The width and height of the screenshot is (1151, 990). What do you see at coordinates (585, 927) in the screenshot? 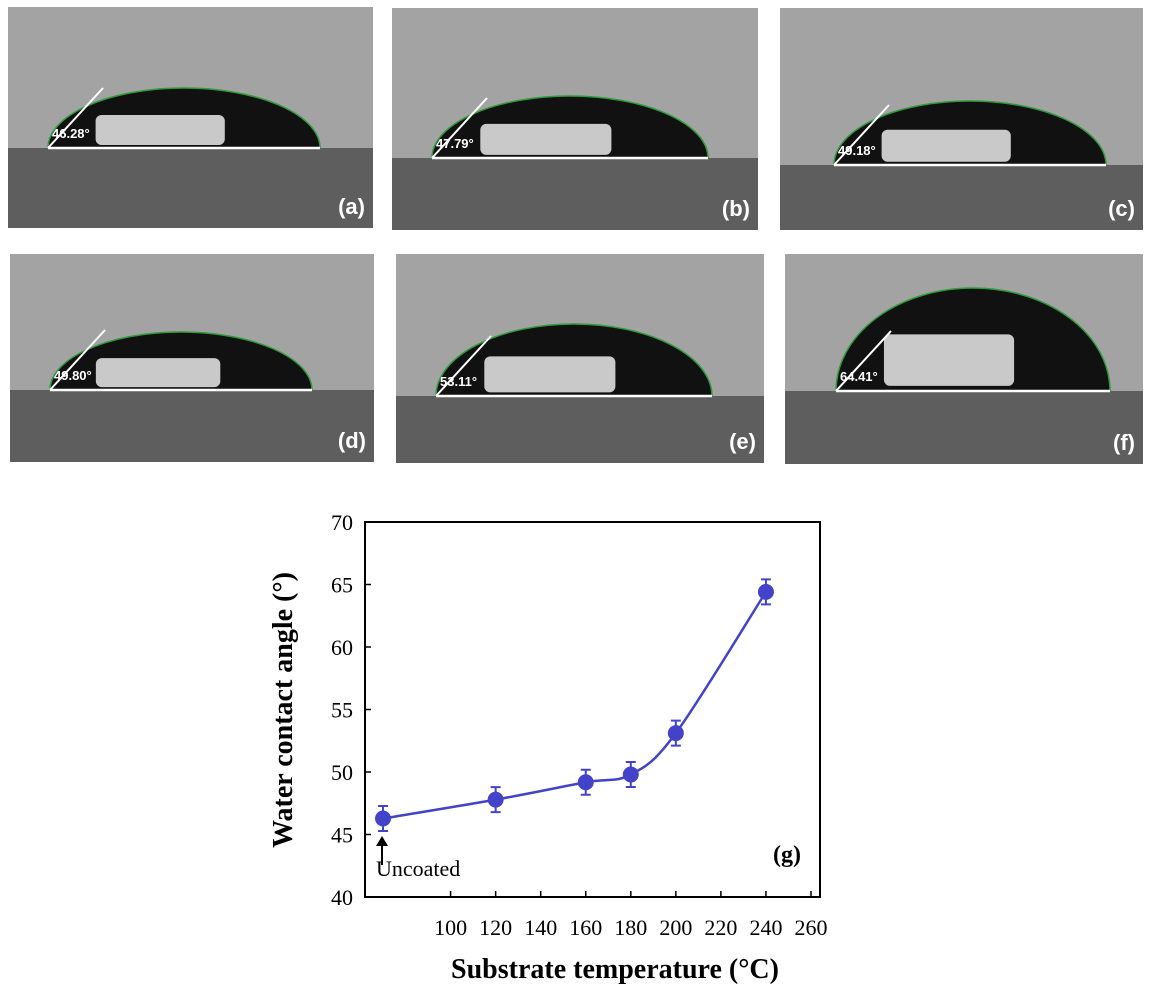
I see `x-tick-label: 160` at bounding box center [585, 927].